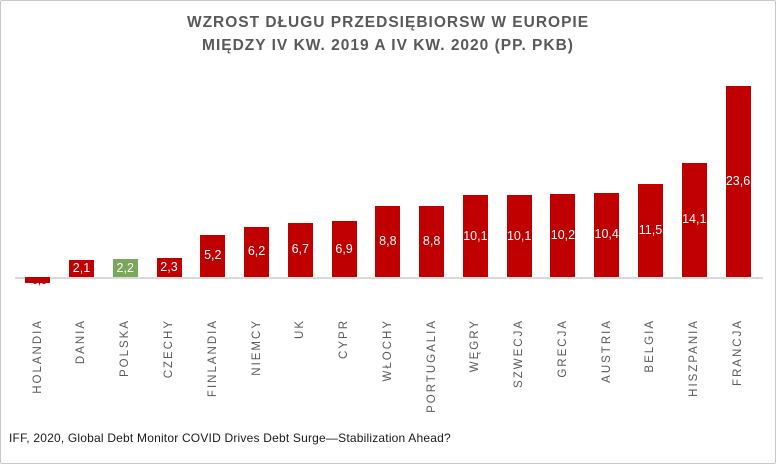 The width and height of the screenshot is (776, 464). I want to click on value-label: 2,2, so click(125, 267).